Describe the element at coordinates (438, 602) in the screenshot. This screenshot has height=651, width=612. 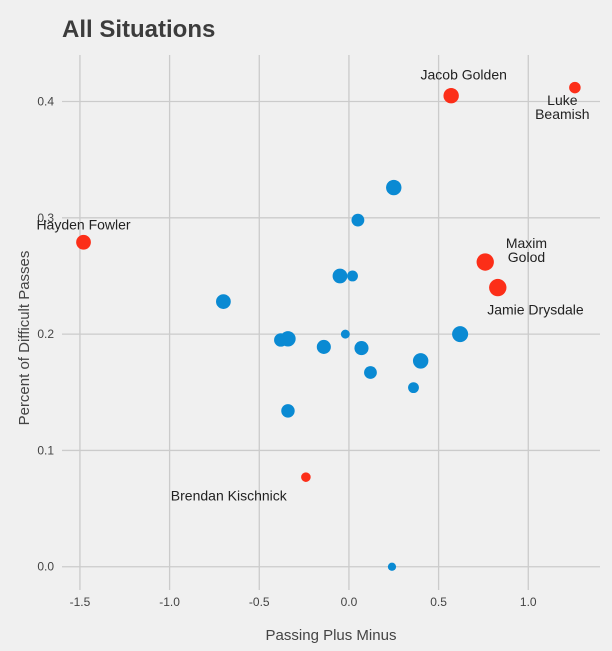
I see `x-tick-label: 0.5` at that location.